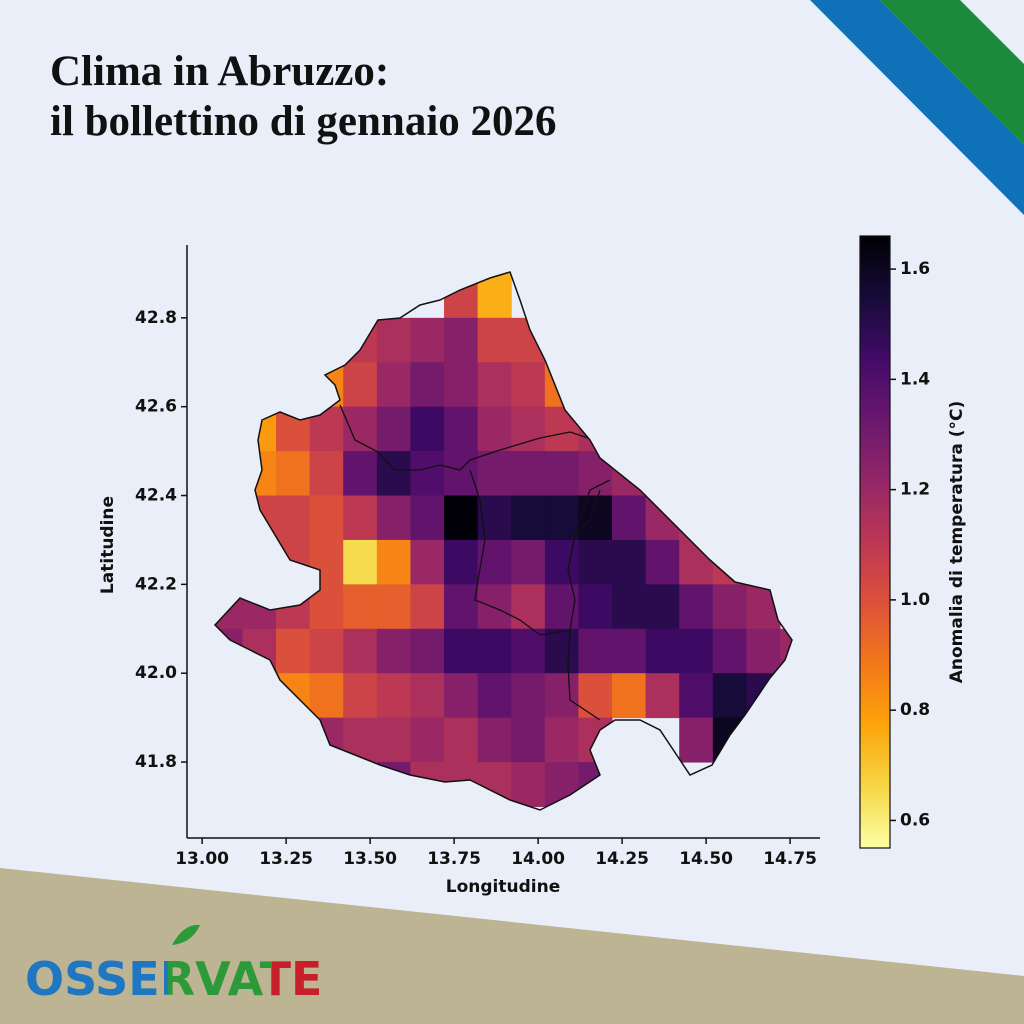 This screenshot has height=1024, width=1024. Describe the element at coordinates (186, 934) in the screenshot. I see `logo-leaf` at that location.